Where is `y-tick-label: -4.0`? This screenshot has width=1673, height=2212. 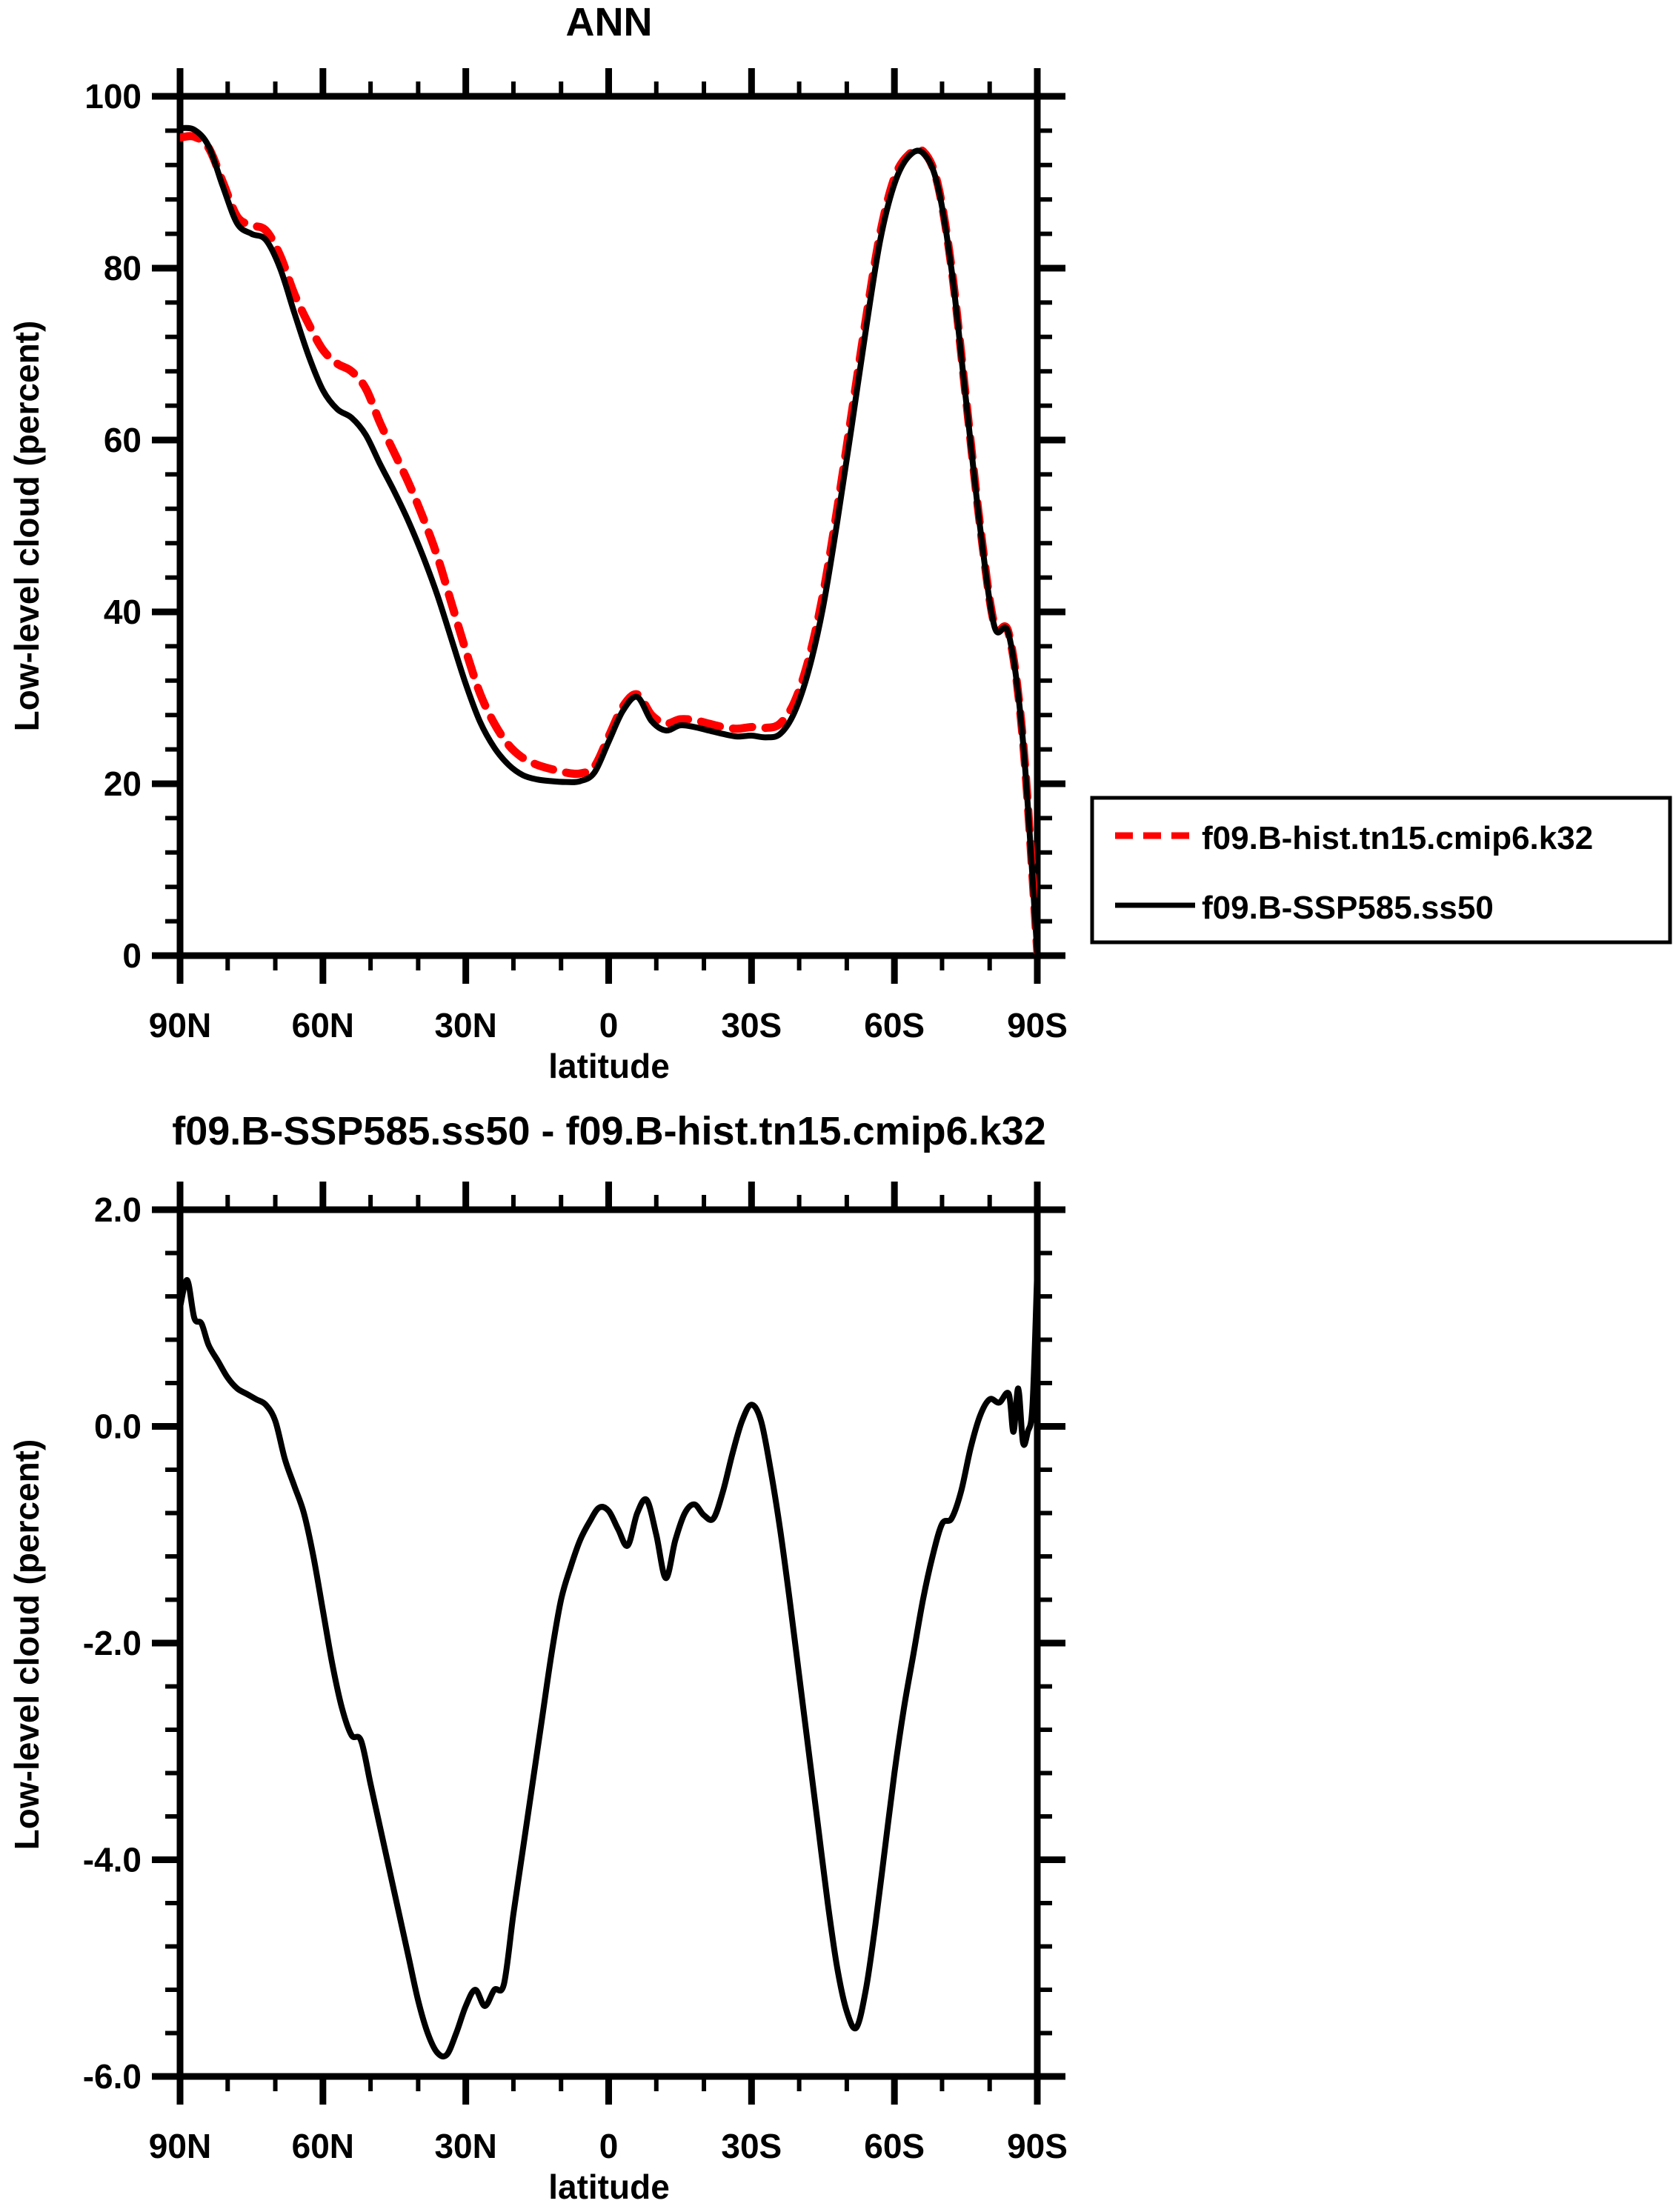
y-tick-label: -4.0 is located at coordinates (112, 1860).